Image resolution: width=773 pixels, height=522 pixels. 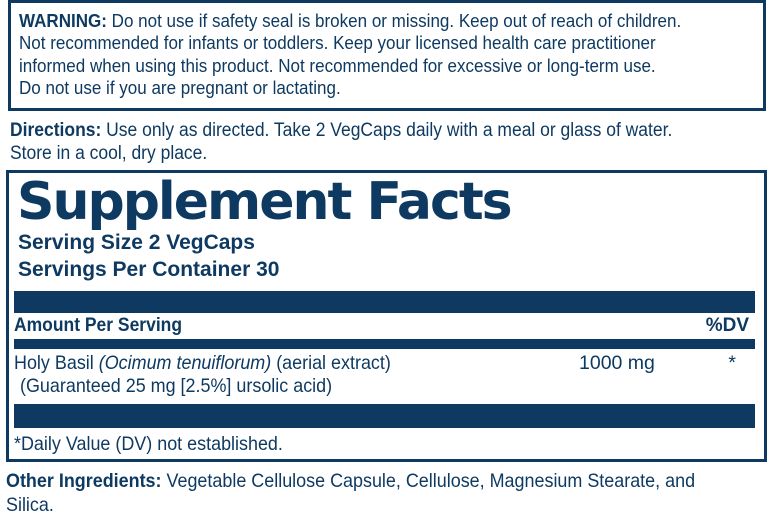 What do you see at coordinates (56, 363) in the screenshot?
I see `ingredient-name-part1: Holy Basil` at bounding box center [56, 363].